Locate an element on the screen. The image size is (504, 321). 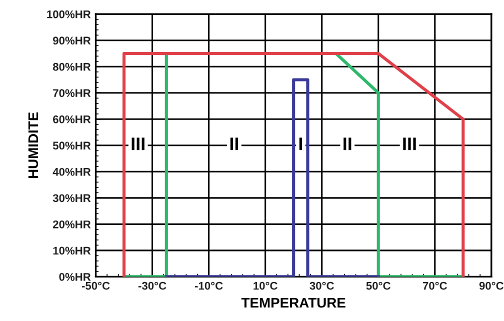
x-tick-label: 90°C is located at coordinates (491, 286).